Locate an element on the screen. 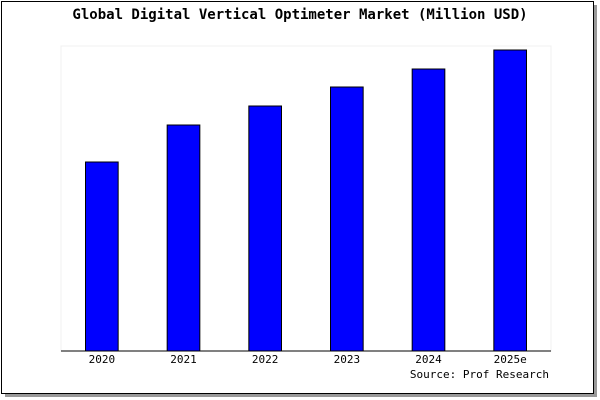  x-tick-label: 2022 is located at coordinates (265, 359).